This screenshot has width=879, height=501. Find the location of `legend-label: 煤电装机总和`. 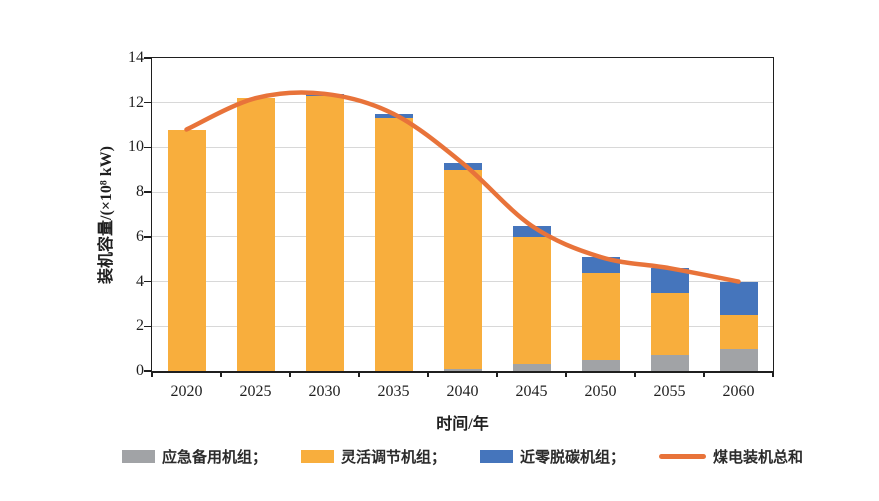

legend-label: 煤电装机总和 is located at coordinates (758, 458).